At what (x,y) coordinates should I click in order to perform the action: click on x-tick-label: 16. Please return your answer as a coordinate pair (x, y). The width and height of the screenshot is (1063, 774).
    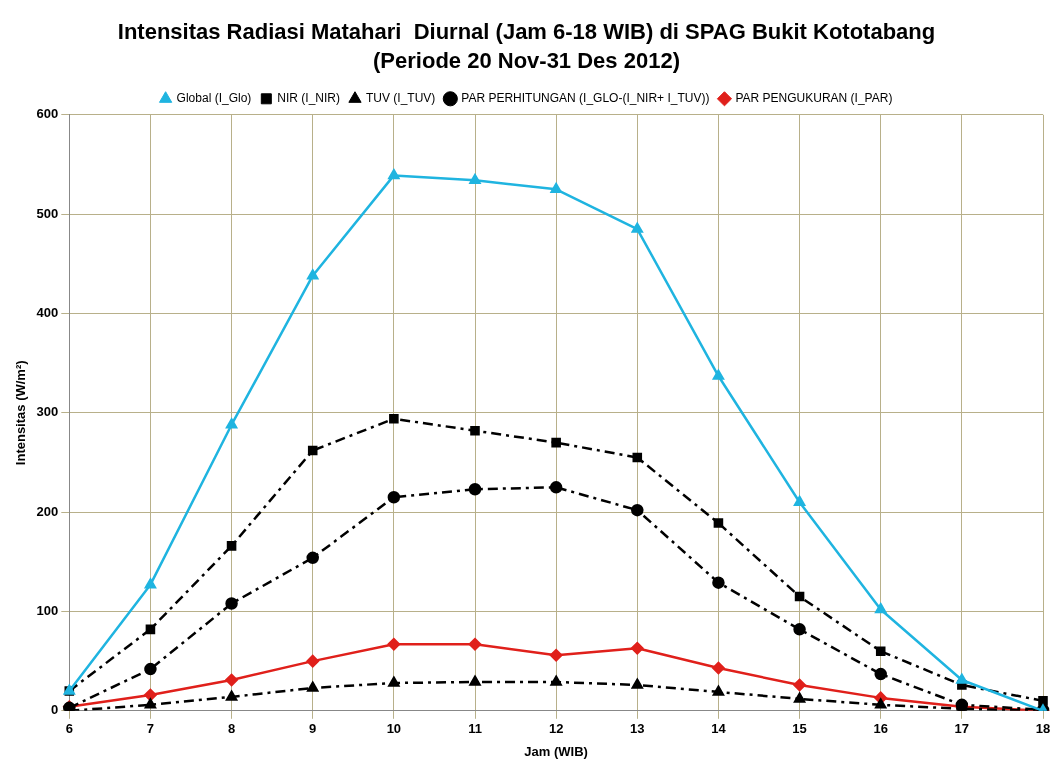
    Looking at the image, I should click on (880, 729).